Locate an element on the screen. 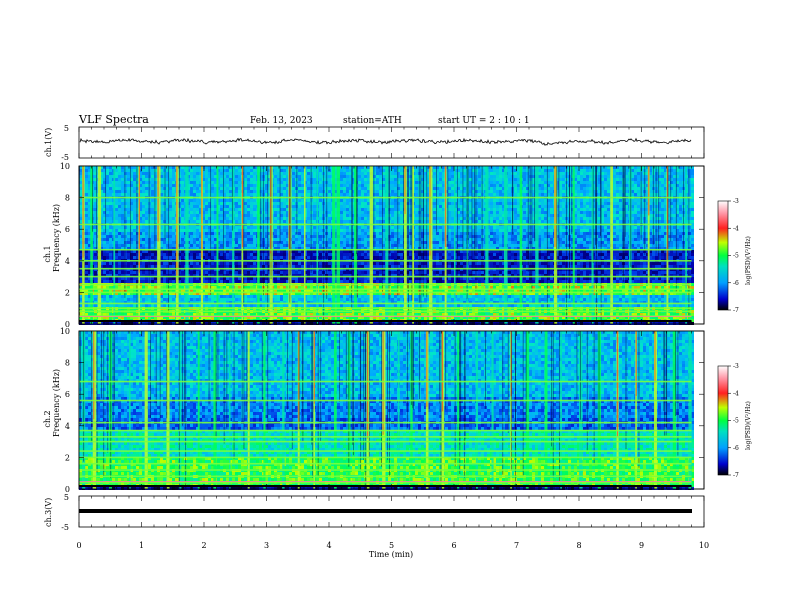  x-tick-label-6: 6 is located at coordinates (453, 545).